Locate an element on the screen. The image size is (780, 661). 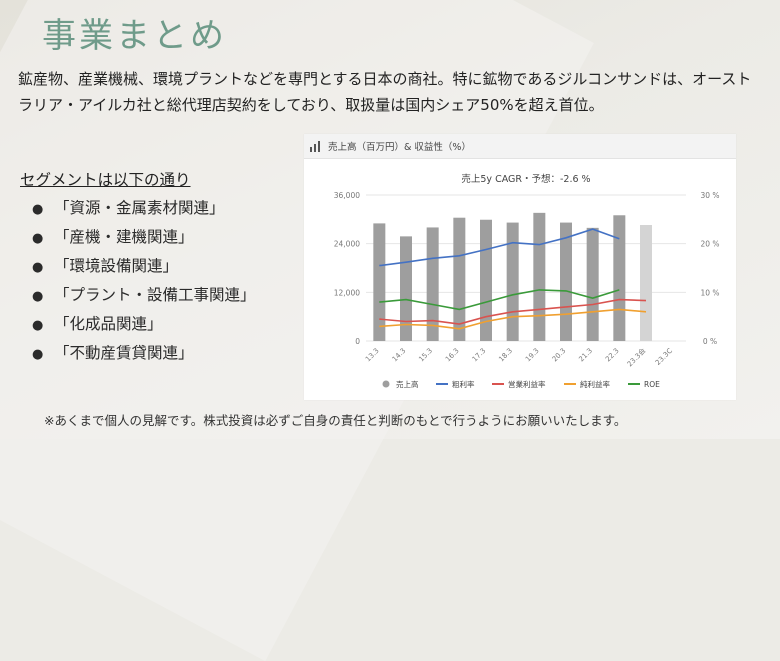
x-tick-label: 21.3 is located at coordinates (585, 355).